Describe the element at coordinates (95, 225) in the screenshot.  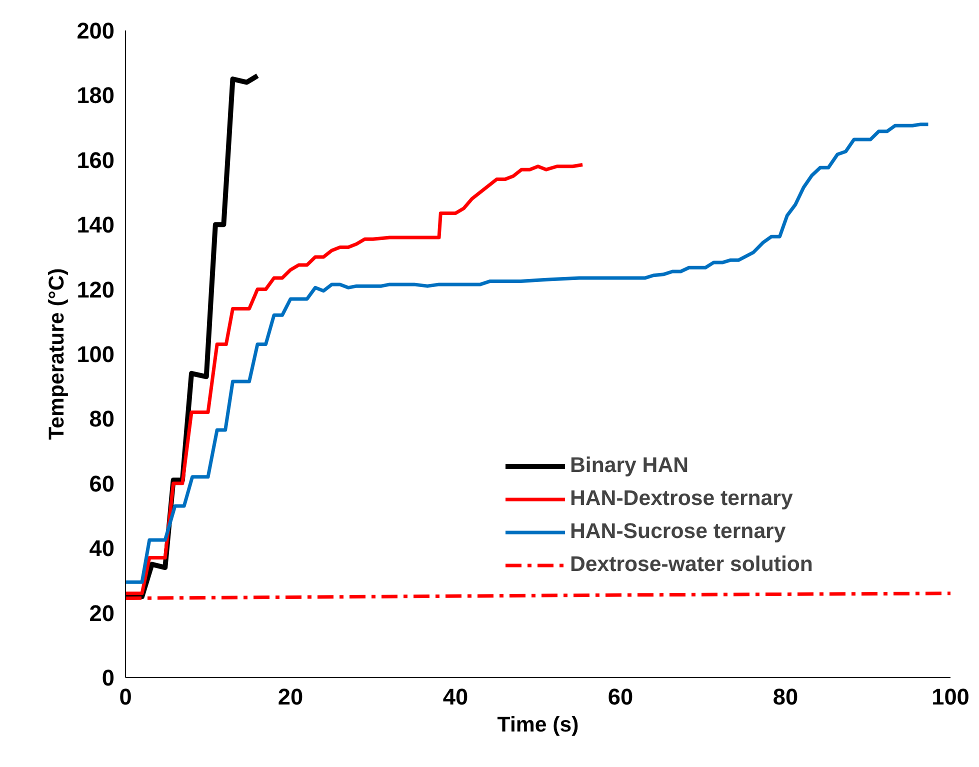
I see `y-tick-label: 140` at that location.